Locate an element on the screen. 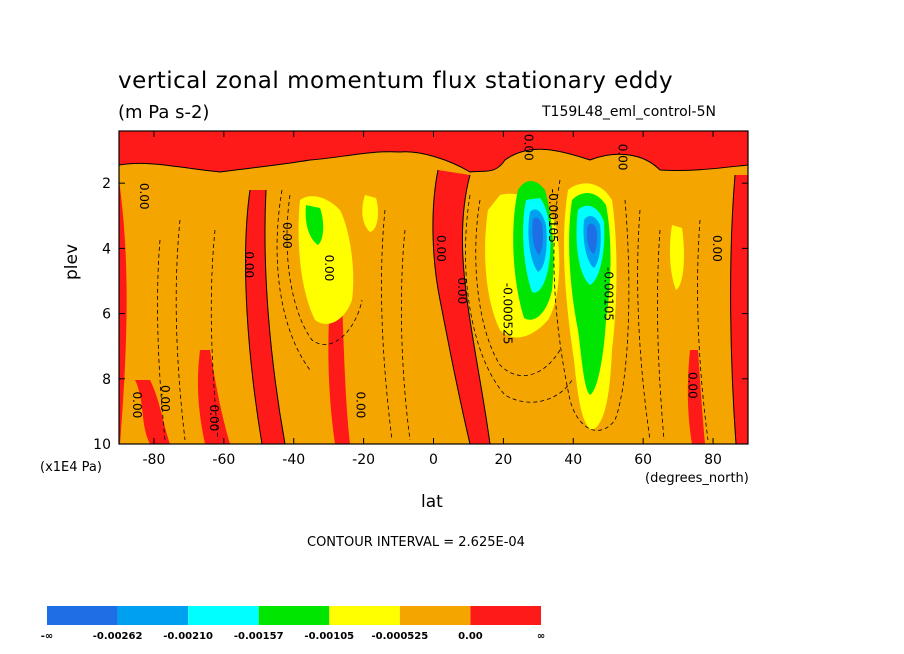 The width and height of the screenshot is (904, 654). colorbar-label: -0.00157 is located at coordinates (259, 636).